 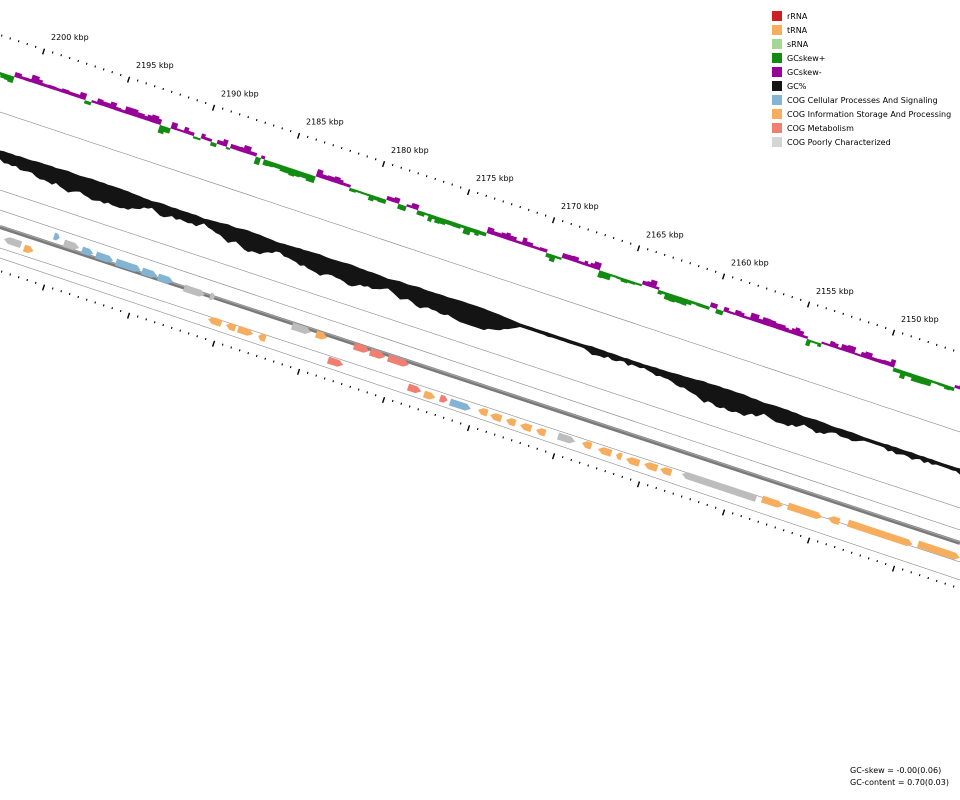 What do you see at coordinates (580, 206) in the screenshot?
I see `tick-label: 2170 kbp` at bounding box center [580, 206].